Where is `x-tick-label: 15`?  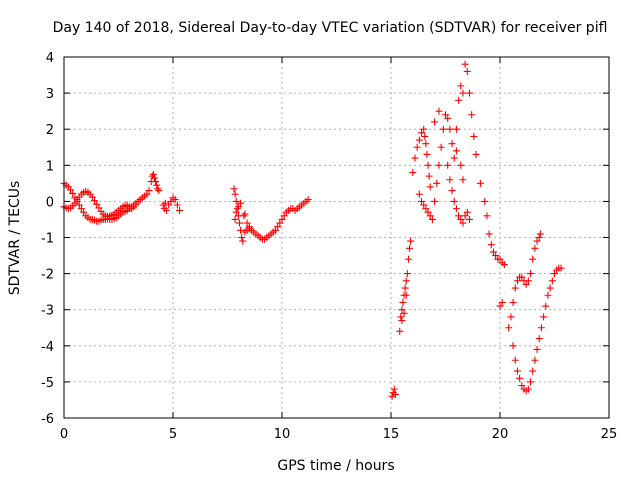
x-tick-label: 15 is located at coordinates (391, 434).